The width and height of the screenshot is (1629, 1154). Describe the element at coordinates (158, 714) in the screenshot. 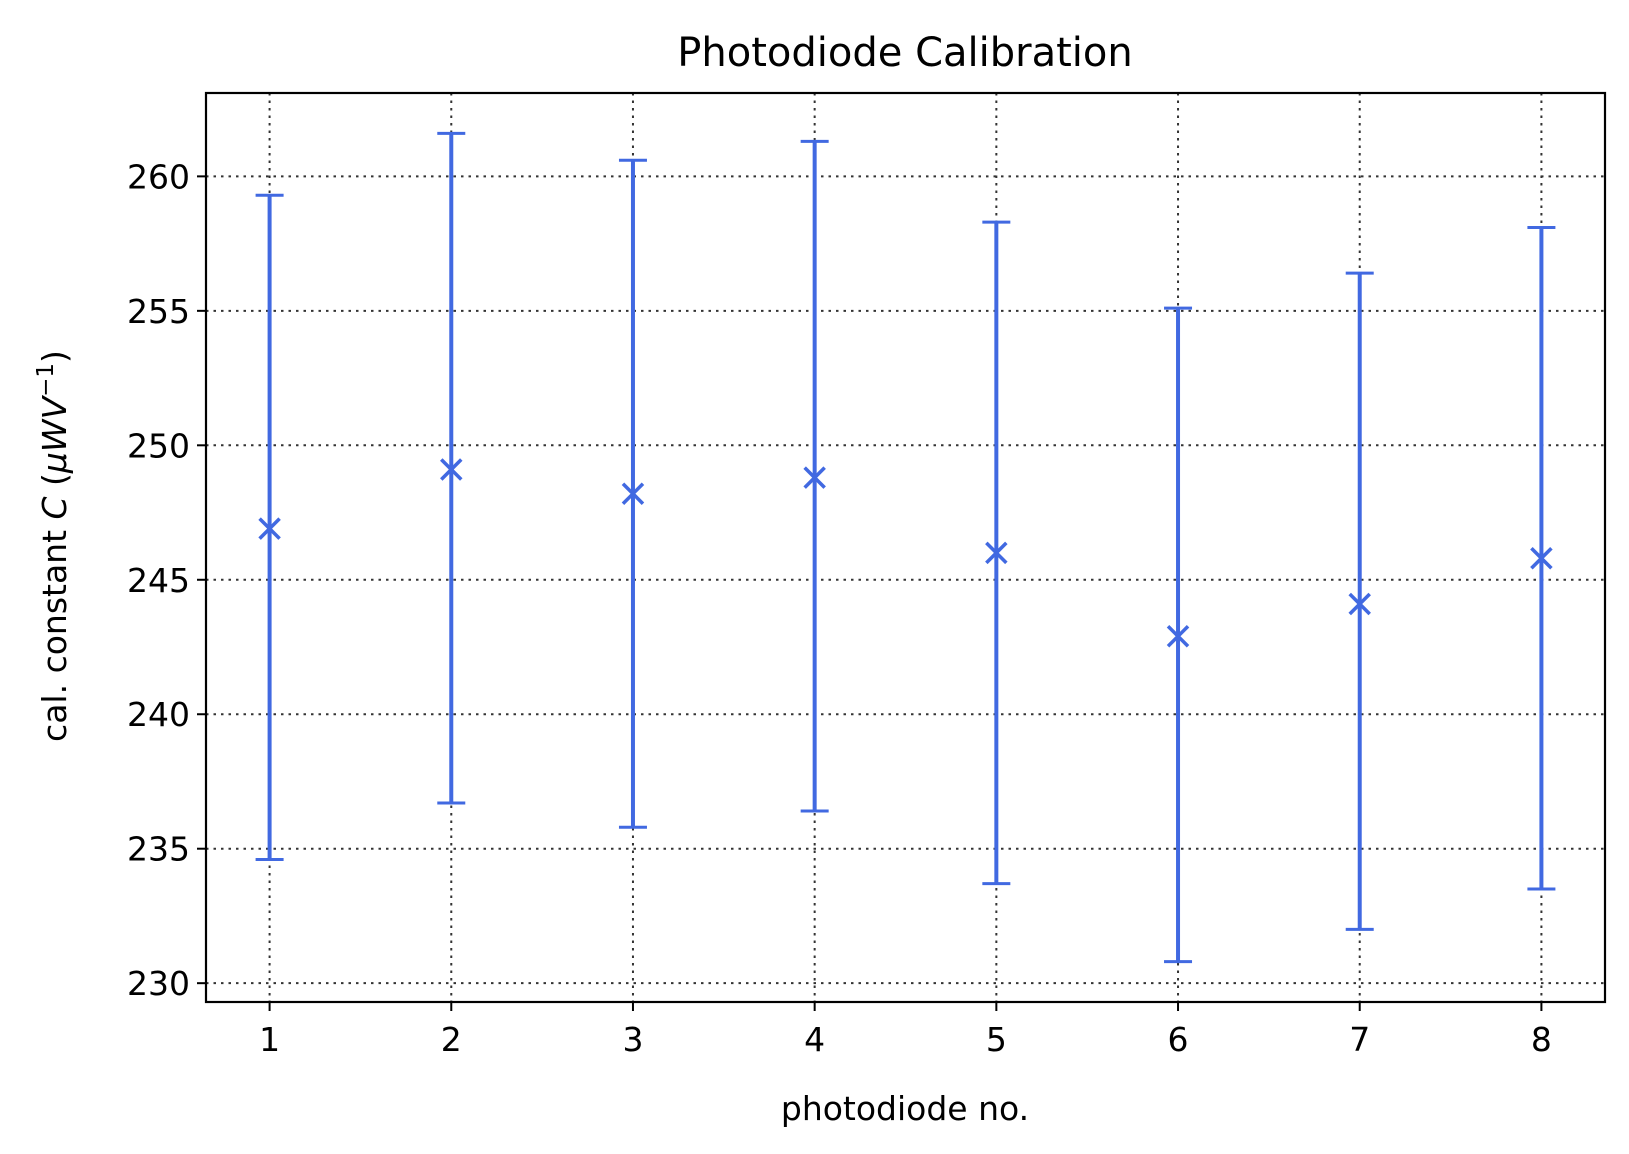

I see `y-tick-label: 240` at that location.